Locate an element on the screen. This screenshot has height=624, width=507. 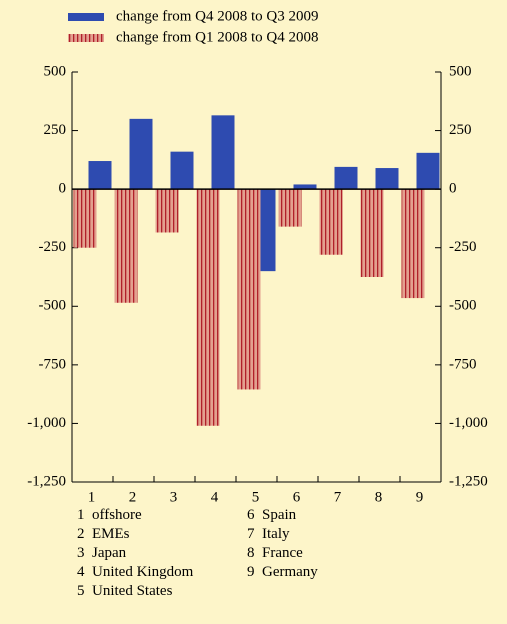
y2-tick-label: -1,000 is located at coordinates (468, 423).